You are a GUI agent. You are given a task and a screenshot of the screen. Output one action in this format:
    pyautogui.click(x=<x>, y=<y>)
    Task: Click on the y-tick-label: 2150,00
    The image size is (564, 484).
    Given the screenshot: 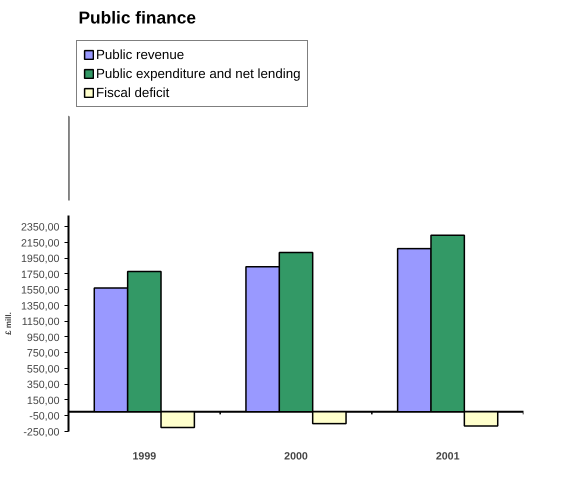 What is the action you would take?
    pyautogui.click(x=40, y=243)
    